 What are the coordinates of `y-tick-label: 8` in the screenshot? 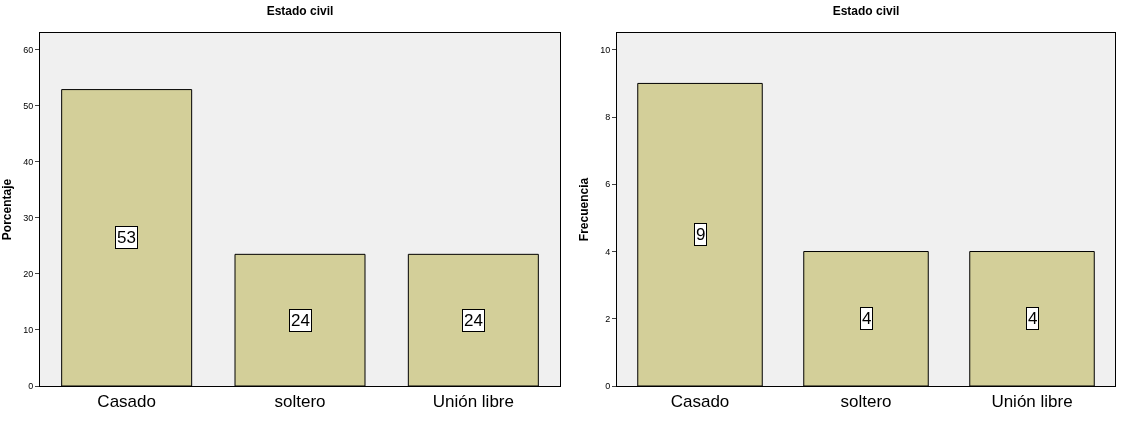 It's located at (608, 117).